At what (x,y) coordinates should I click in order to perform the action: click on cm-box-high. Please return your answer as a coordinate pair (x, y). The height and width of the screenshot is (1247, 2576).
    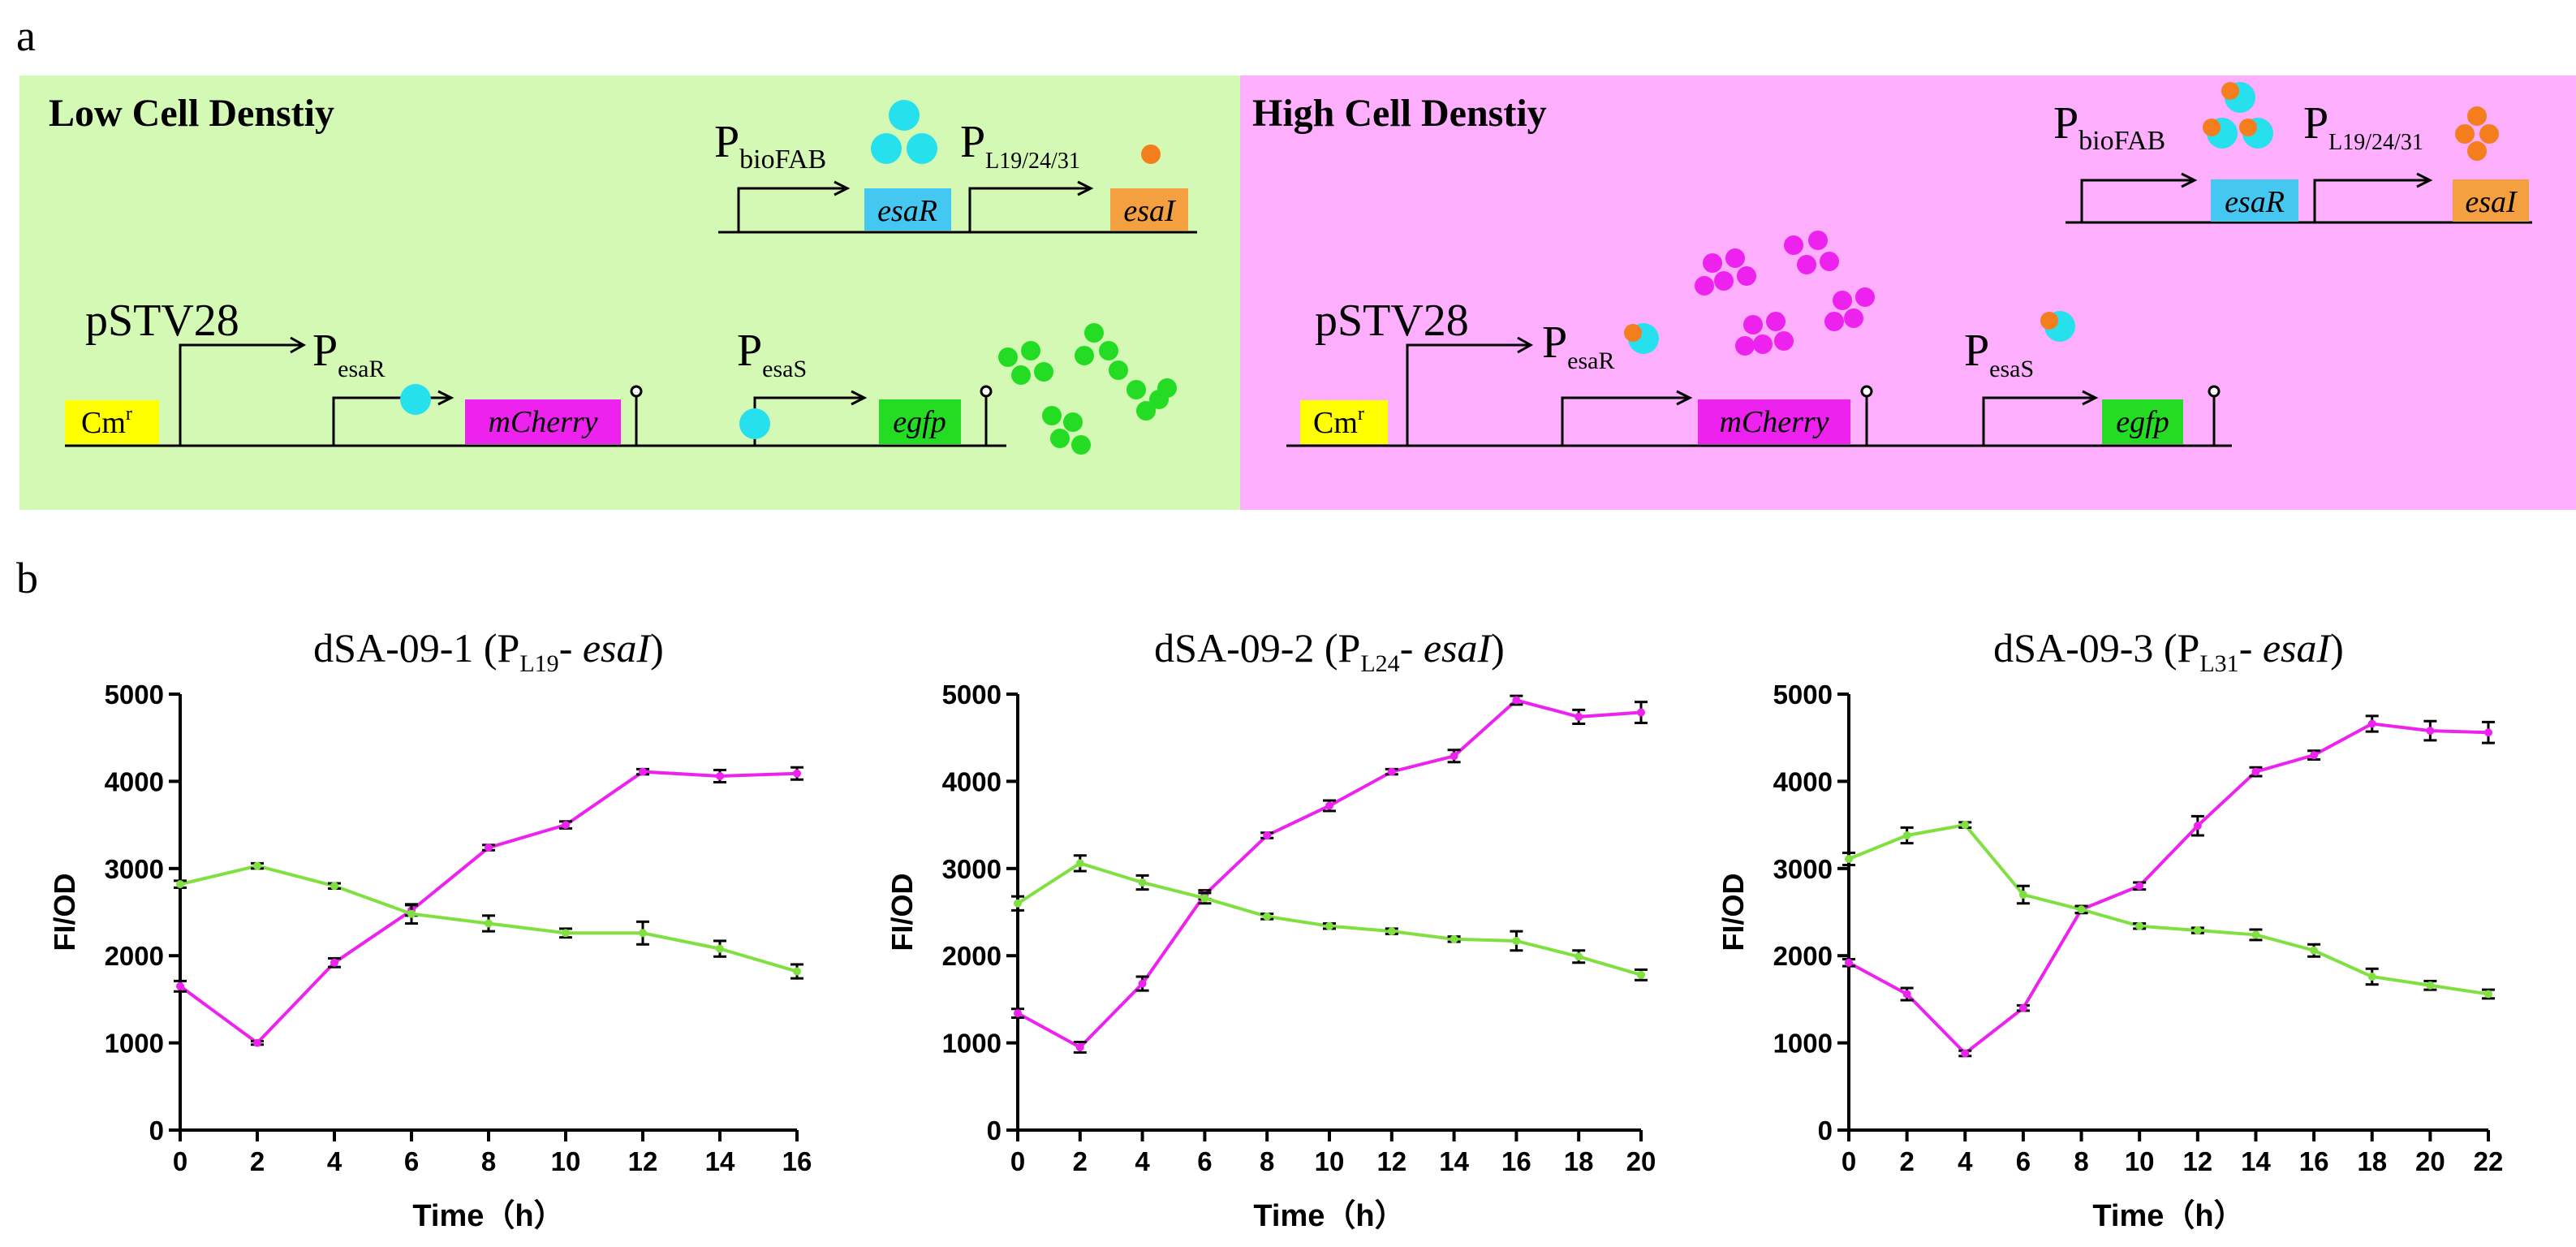
    Looking at the image, I should click on (1344, 422).